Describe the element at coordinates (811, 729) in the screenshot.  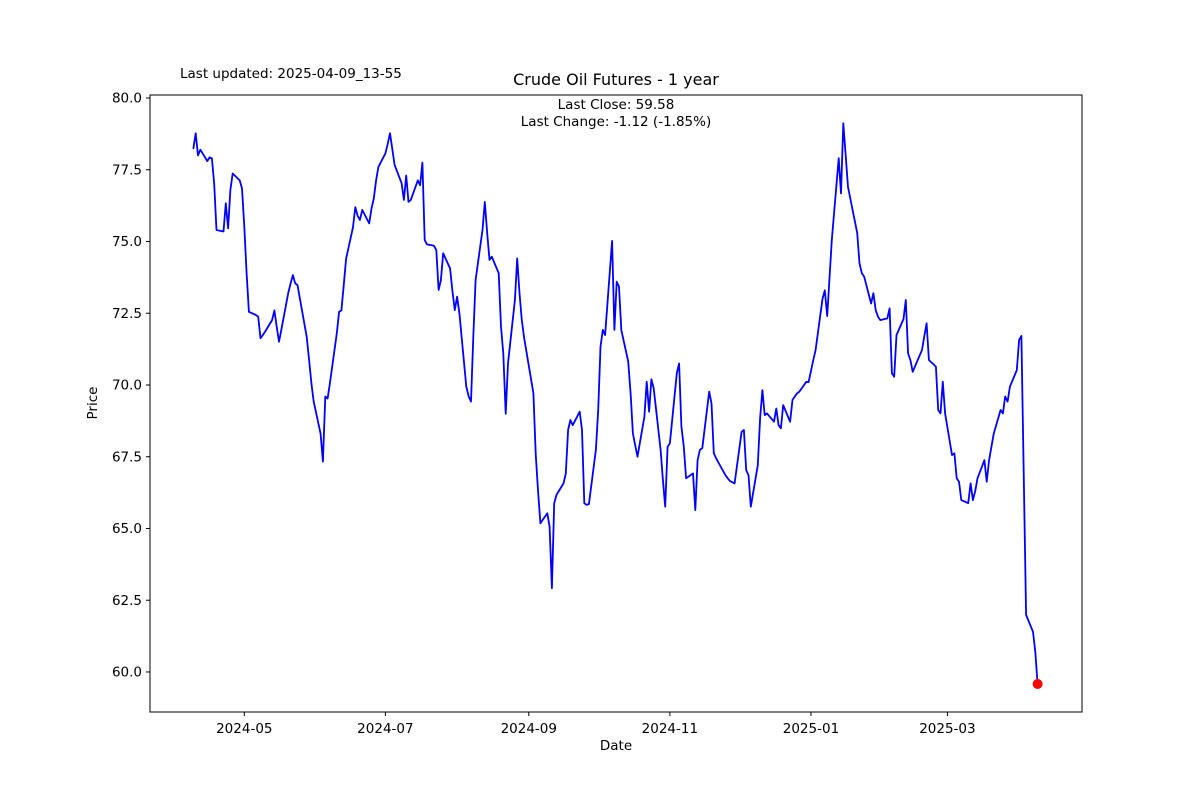
I see `x-tick-label: 2025-01` at that location.